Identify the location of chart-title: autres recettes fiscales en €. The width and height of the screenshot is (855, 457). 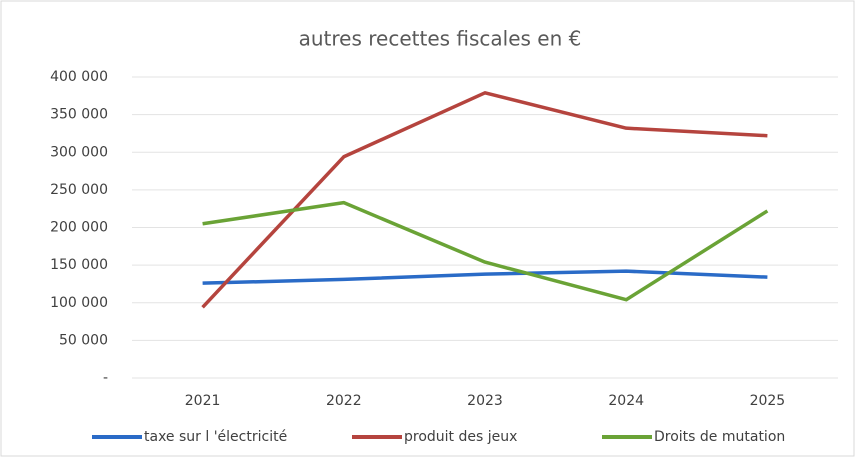
(440, 39).